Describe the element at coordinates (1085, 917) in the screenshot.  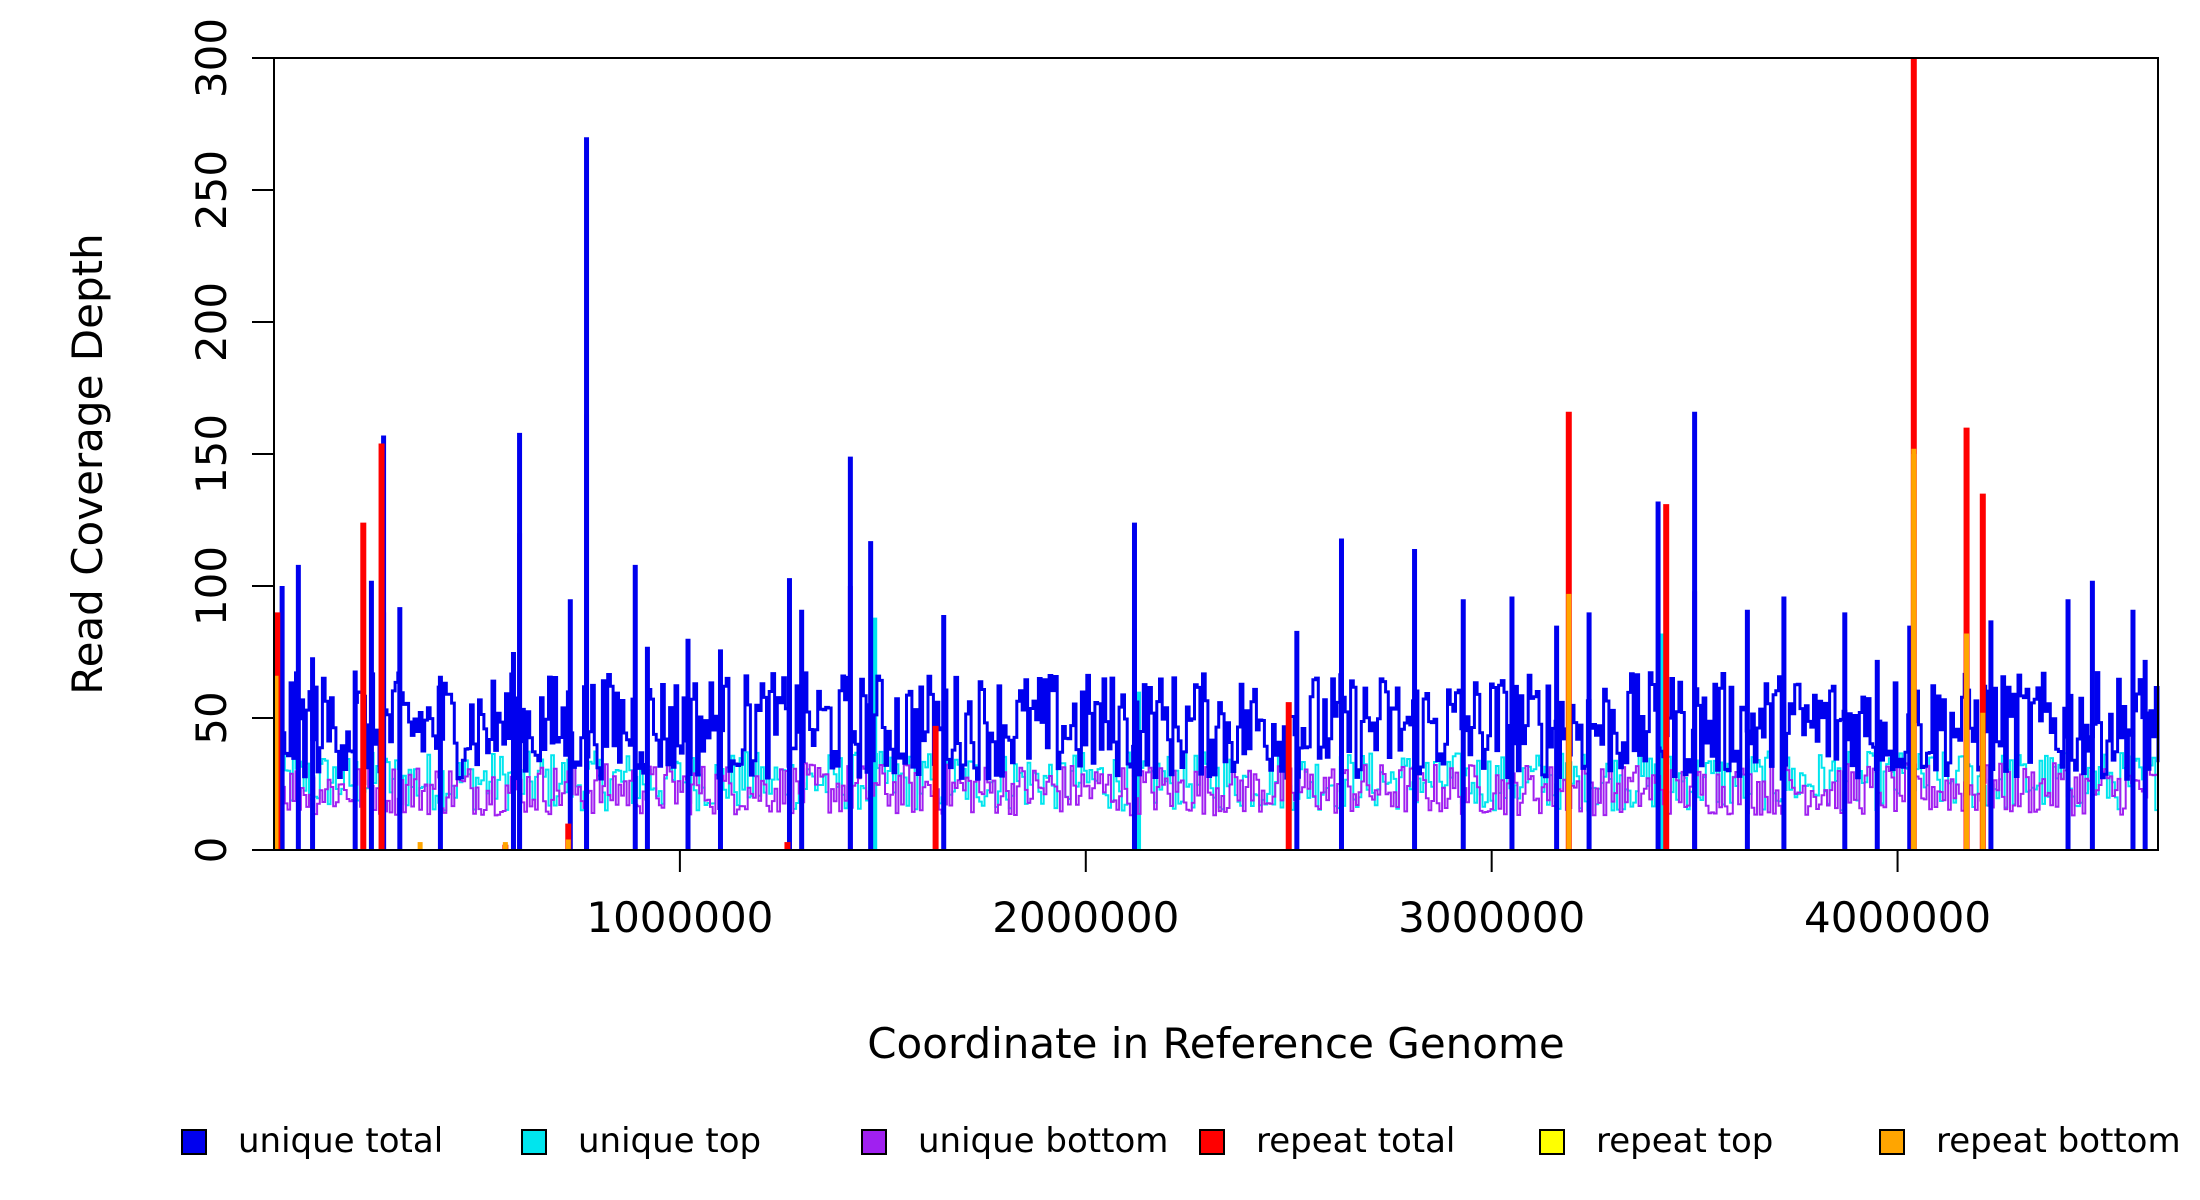
I see `x-tick-label: 2000000` at that location.